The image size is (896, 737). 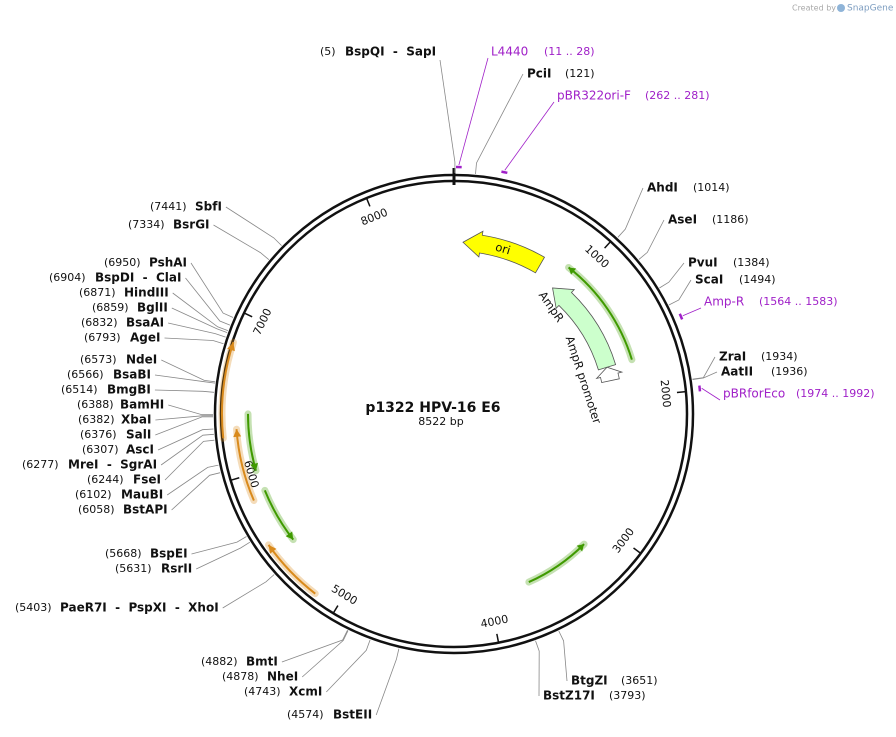 What do you see at coordinates (129, 390) in the screenshot?
I see `enzyme-name: BmgBI` at bounding box center [129, 390].